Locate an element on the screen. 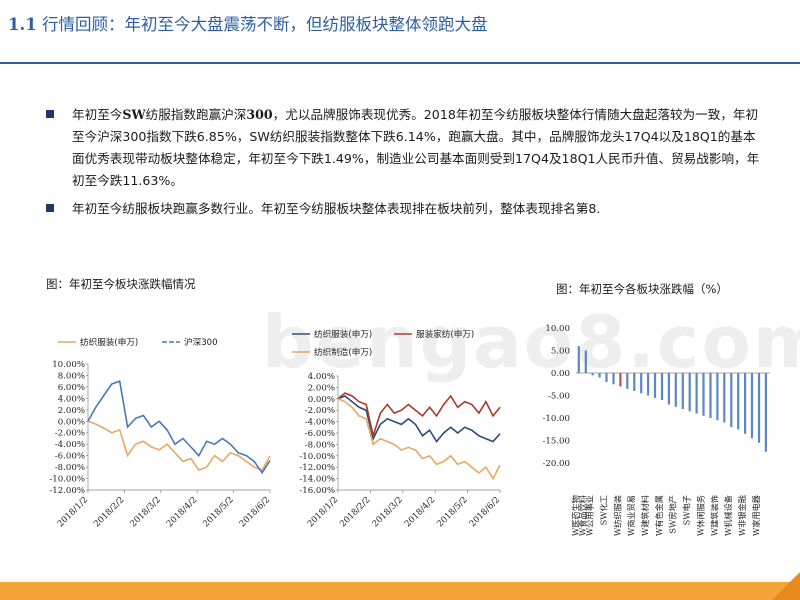 Image resolution: width=800 pixels, height=600 pixels. caption-right: 图：年初至今各板块涨跌幅（%） is located at coordinates (642, 289).